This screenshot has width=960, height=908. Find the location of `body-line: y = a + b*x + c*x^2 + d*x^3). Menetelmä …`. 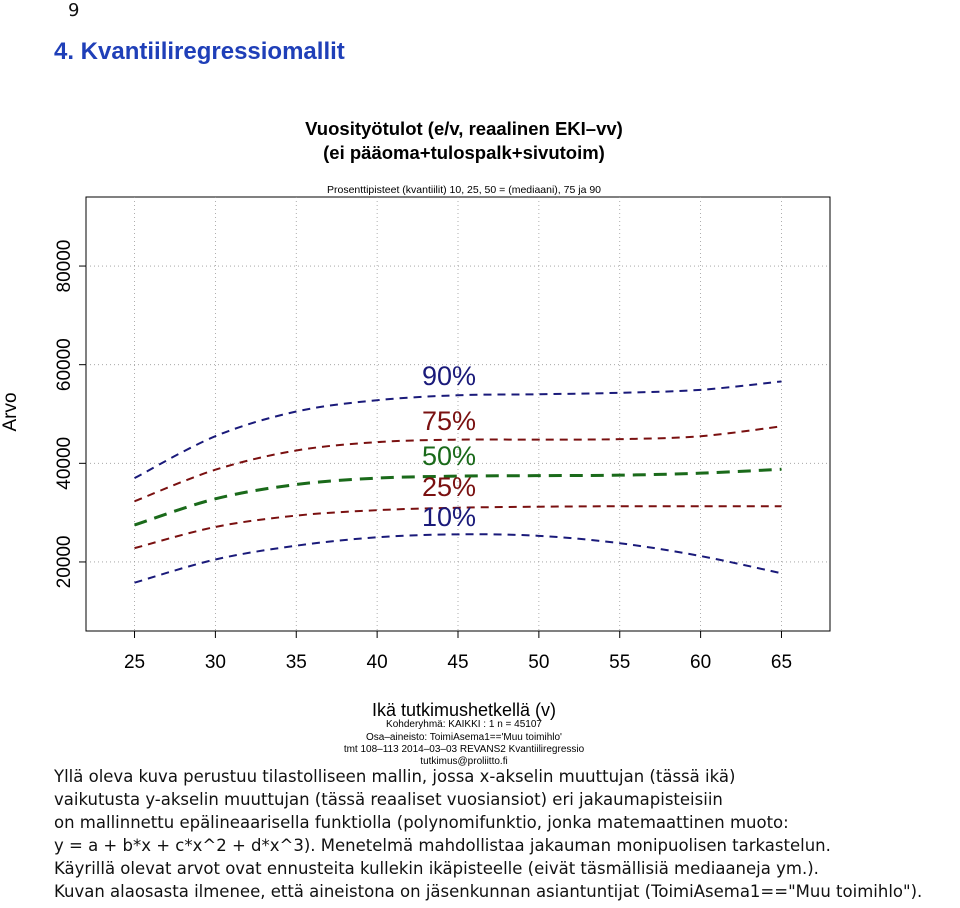

body-line: y = a + b*x + c*x^2 + d*x^3). Menetelmä … is located at coordinates (442, 845).